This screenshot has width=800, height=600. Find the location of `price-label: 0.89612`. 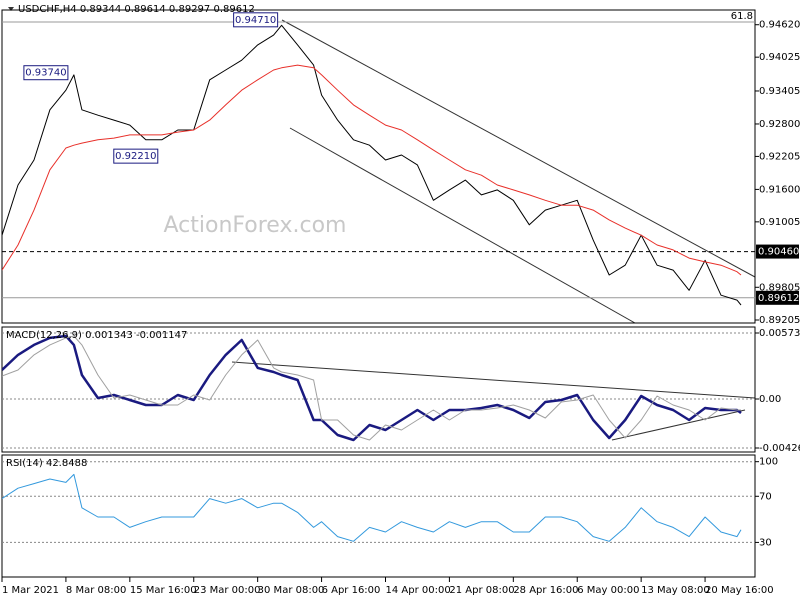

price-label: 0.89612 is located at coordinates (778, 298).